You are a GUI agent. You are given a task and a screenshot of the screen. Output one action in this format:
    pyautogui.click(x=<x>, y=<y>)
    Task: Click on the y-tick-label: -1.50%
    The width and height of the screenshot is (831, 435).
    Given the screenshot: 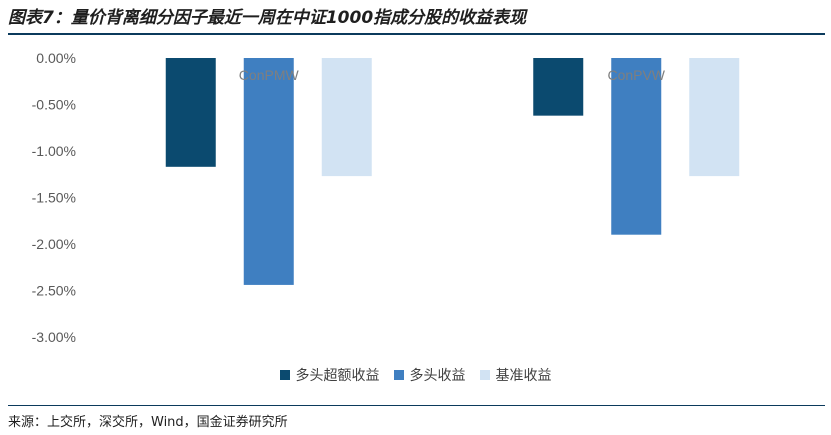 What is the action you would take?
    pyautogui.click(x=54, y=198)
    